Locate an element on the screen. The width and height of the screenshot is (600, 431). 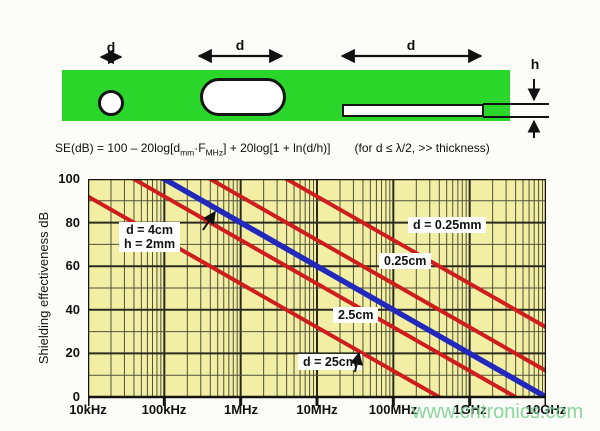
thin-slot-aperture is located at coordinates (413, 110).